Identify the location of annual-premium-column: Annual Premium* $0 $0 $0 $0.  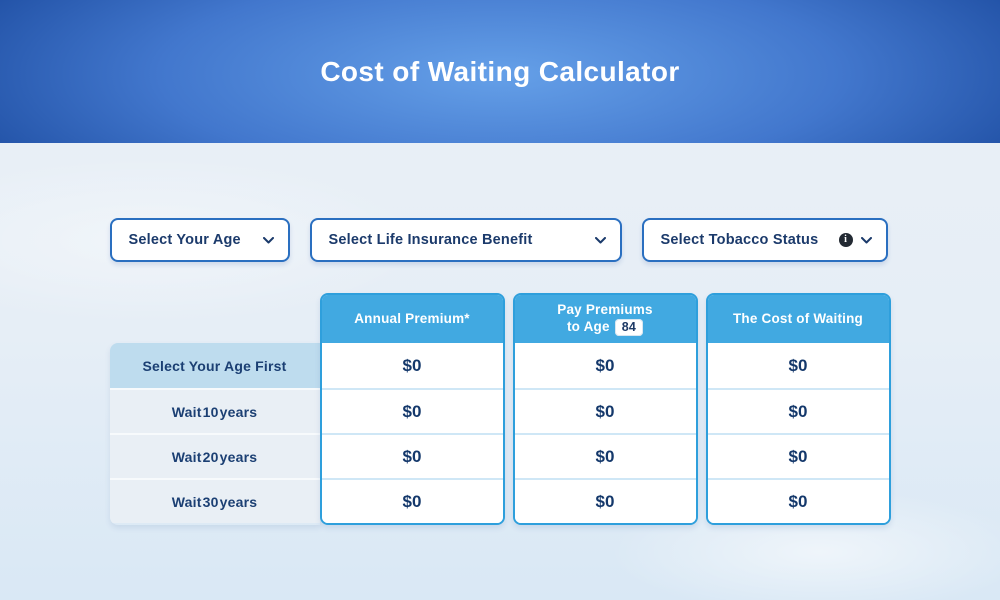
(412, 409).